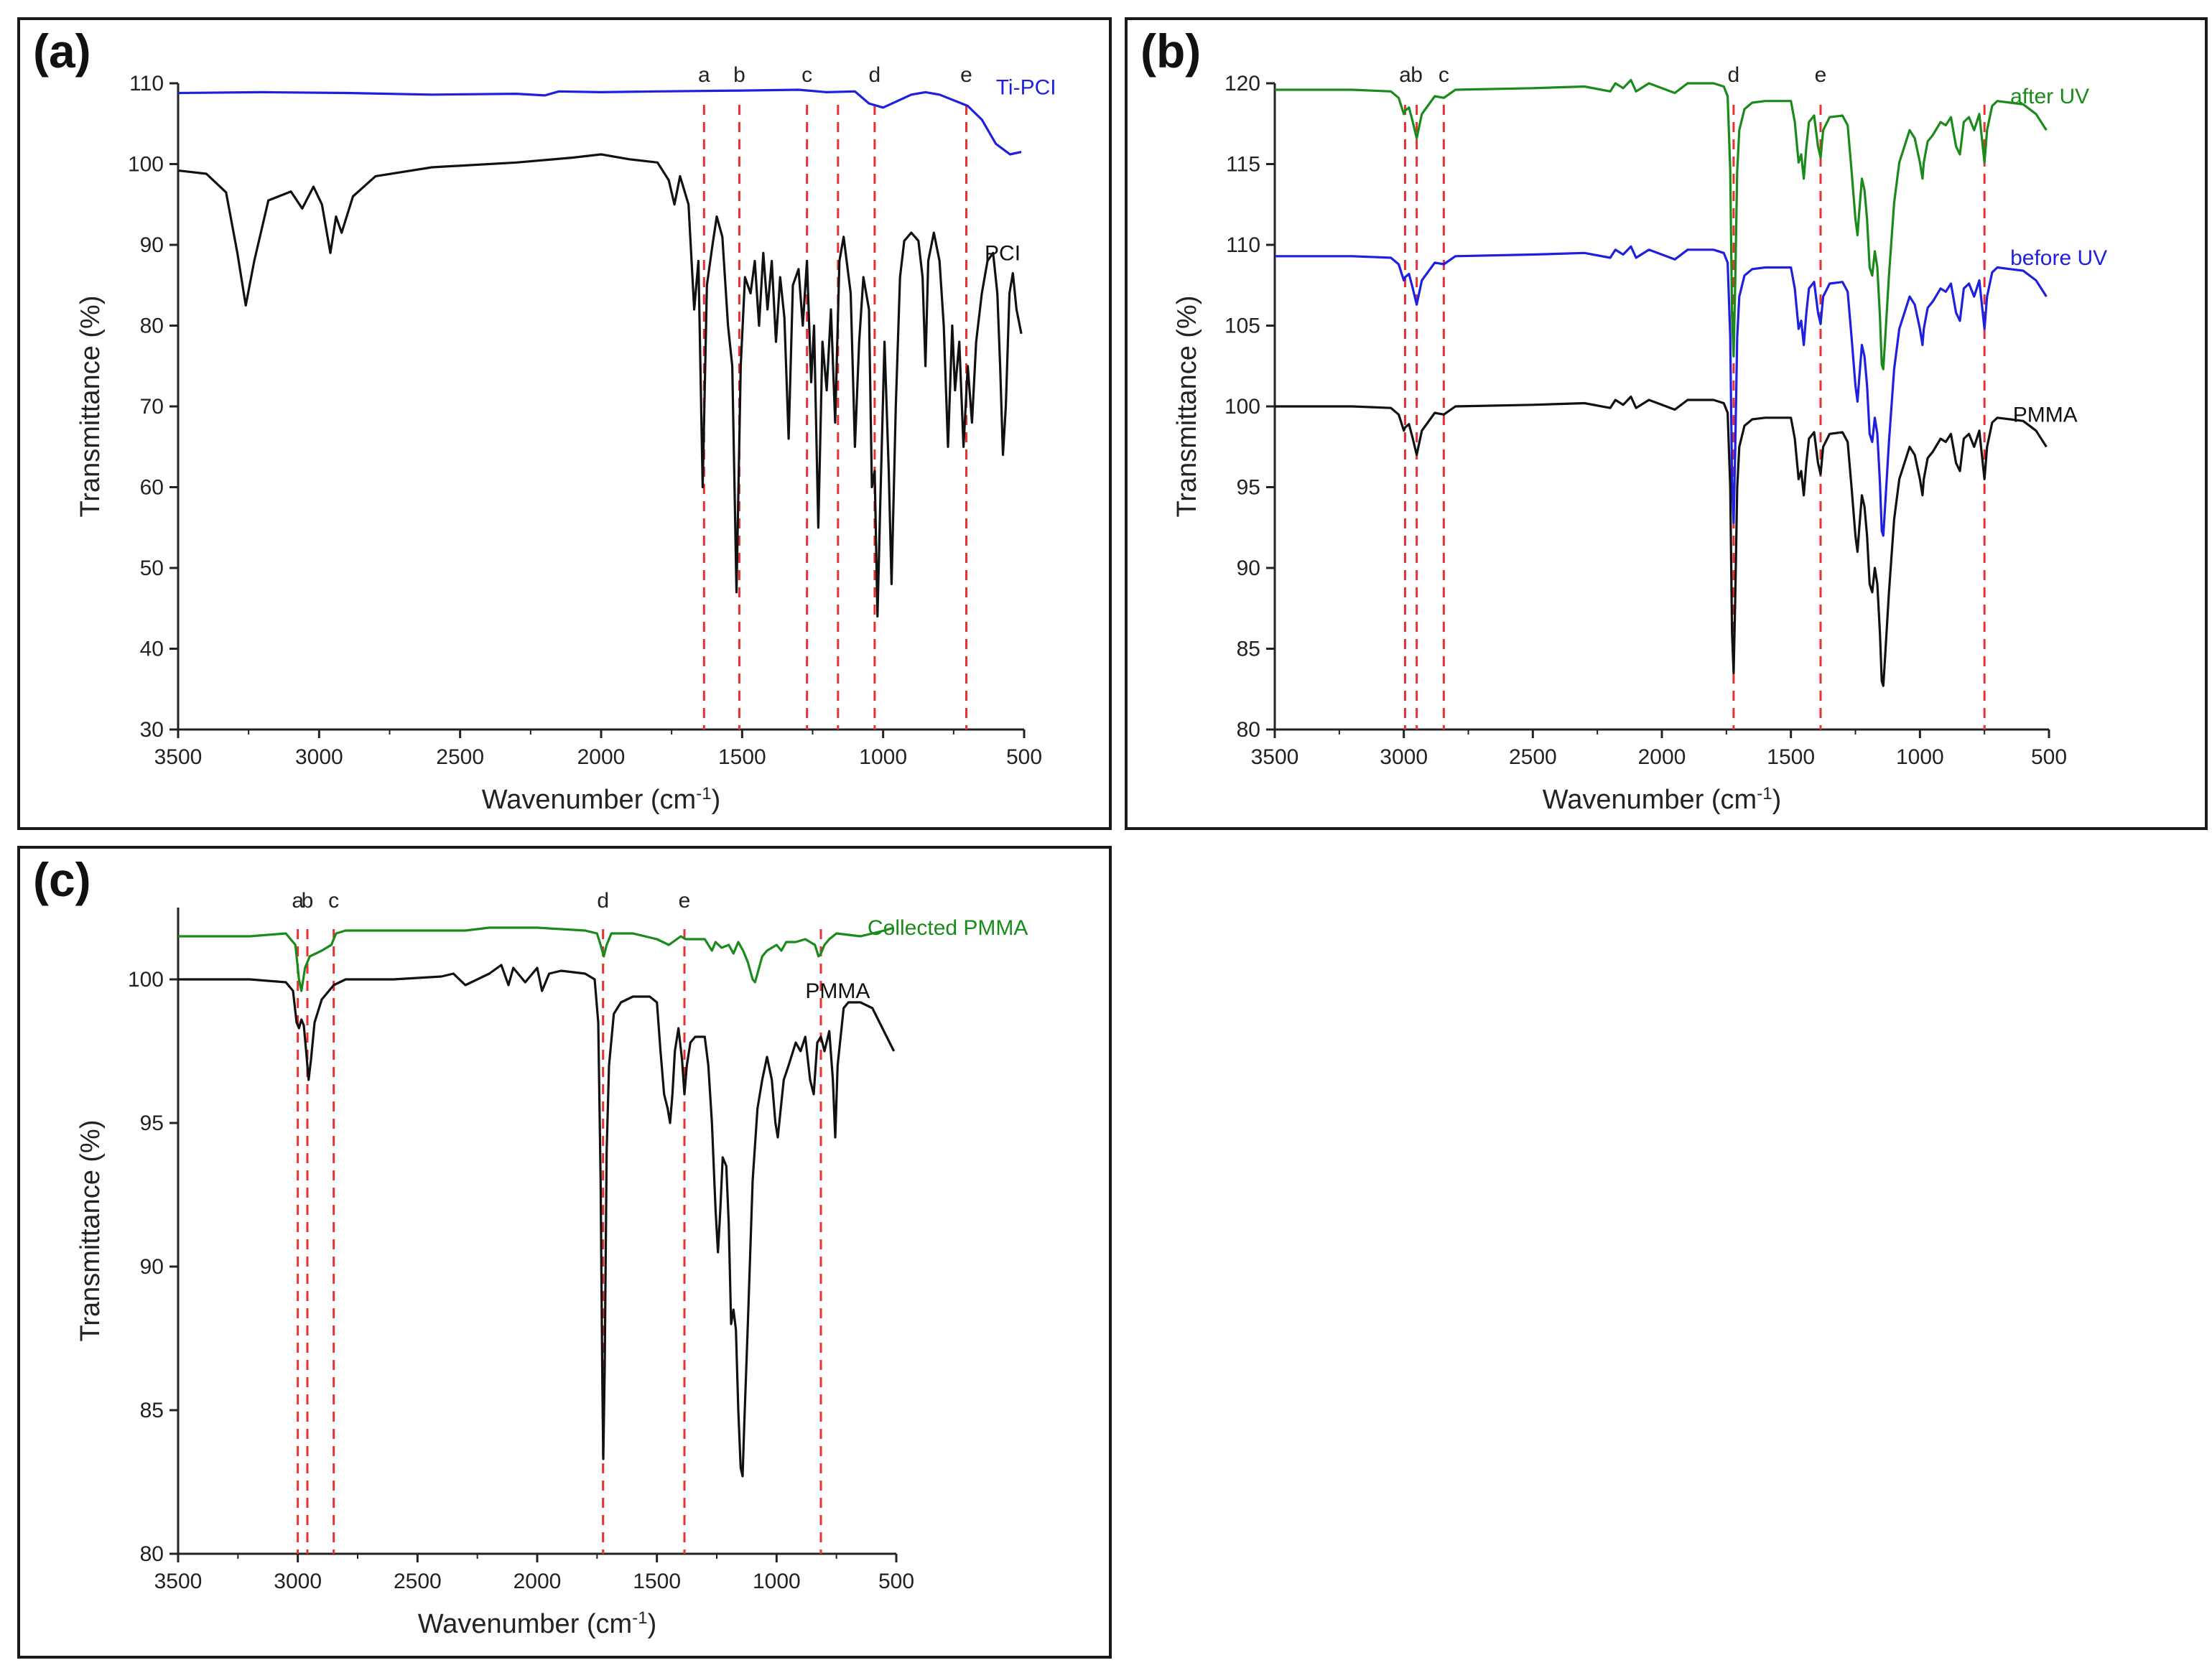  I want to click on y-tick-label: 30, so click(152, 730).